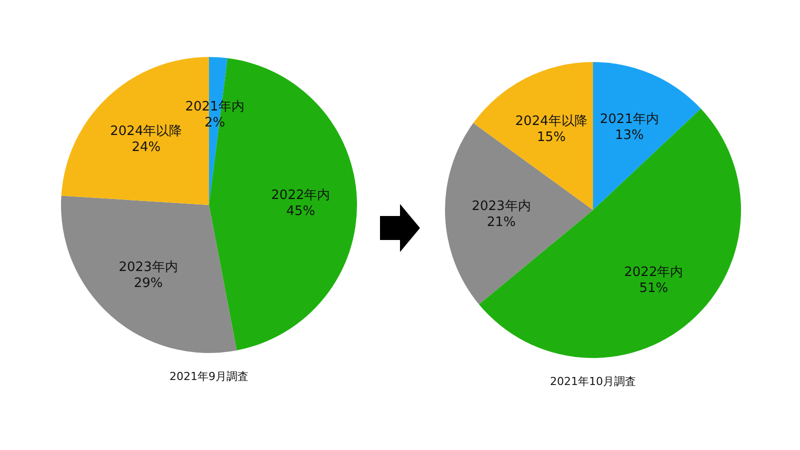 This screenshot has height=450, width=800. What do you see at coordinates (148, 283) in the screenshot?
I see `data-label: 29%` at bounding box center [148, 283].